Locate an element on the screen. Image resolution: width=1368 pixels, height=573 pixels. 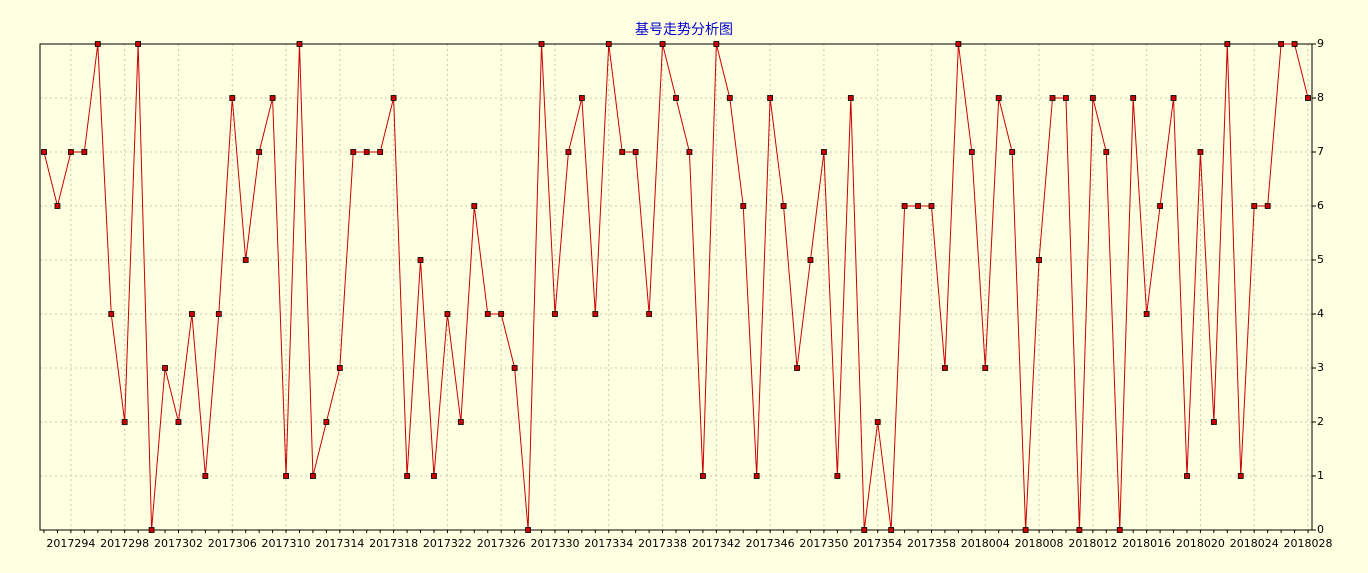
x-tick-label: 2017294 is located at coordinates (70, 543).